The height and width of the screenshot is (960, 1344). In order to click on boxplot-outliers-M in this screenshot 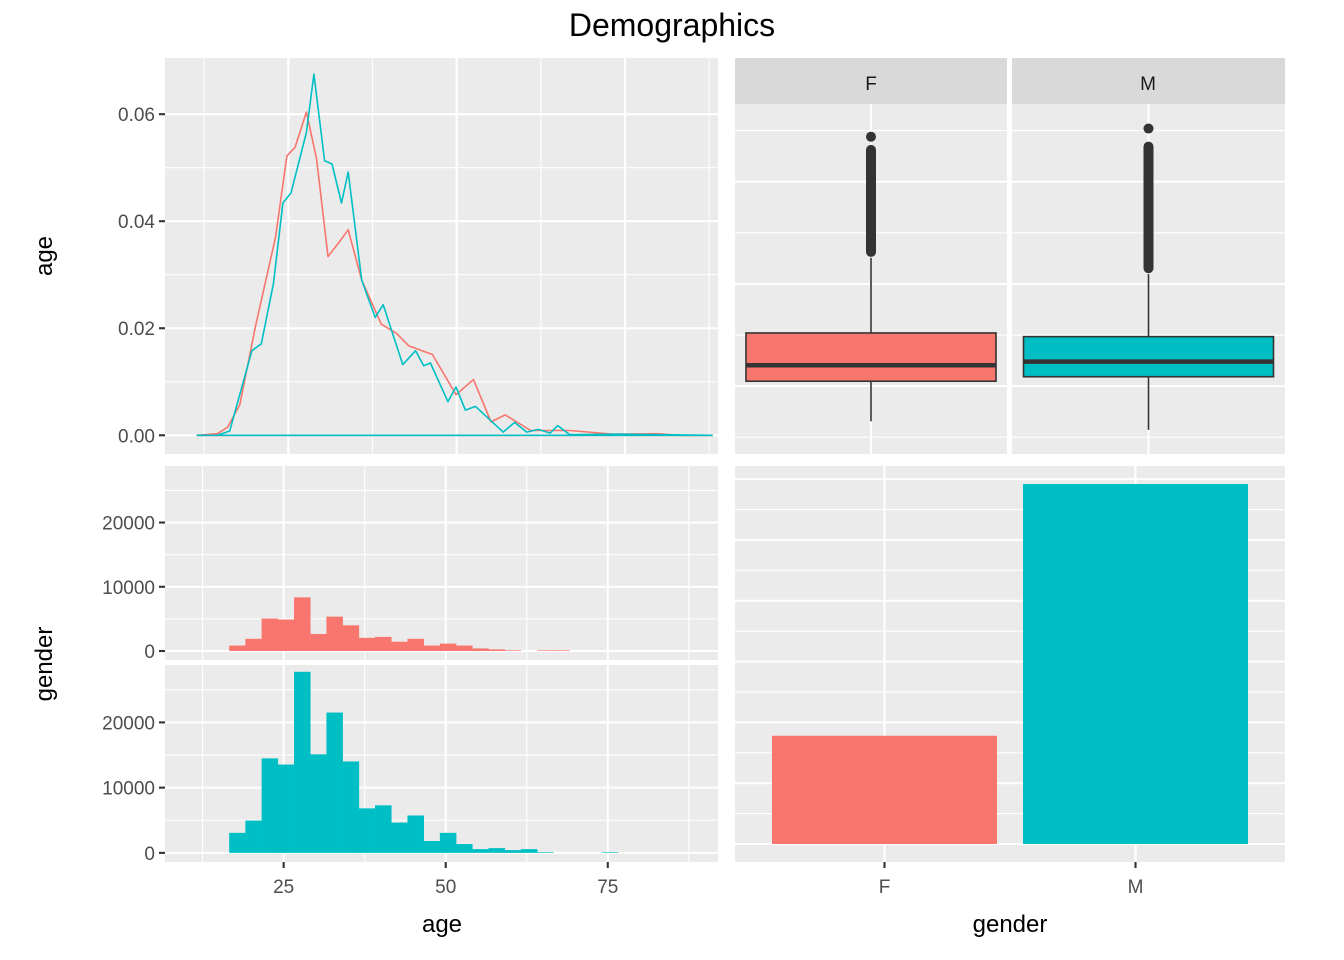, I will do `click(1148, 207)`.